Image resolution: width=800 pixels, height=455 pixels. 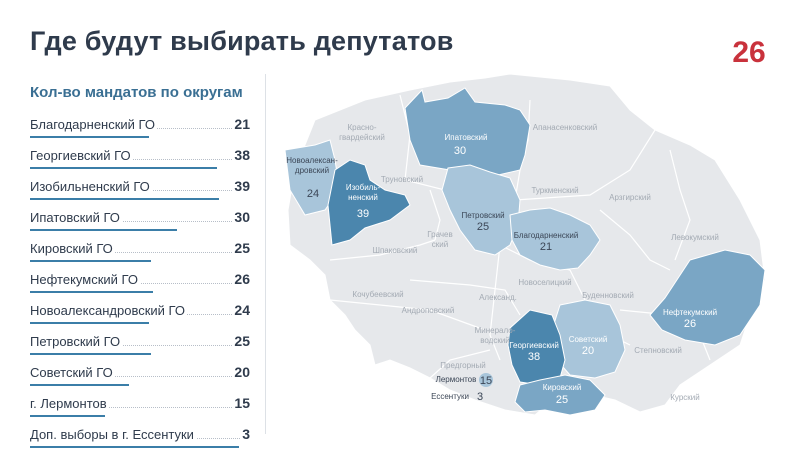 I want to click on row-value: 25, so click(x=241, y=341).